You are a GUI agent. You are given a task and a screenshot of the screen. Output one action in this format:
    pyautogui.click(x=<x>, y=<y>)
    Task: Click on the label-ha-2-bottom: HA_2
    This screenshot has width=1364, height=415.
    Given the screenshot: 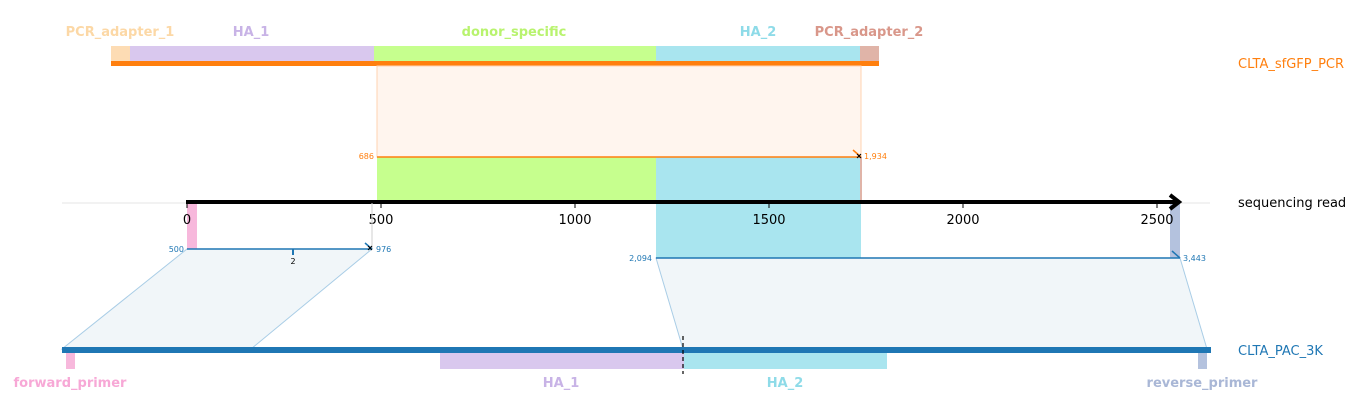 What is the action you would take?
    pyautogui.click(x=785, y=383)
    